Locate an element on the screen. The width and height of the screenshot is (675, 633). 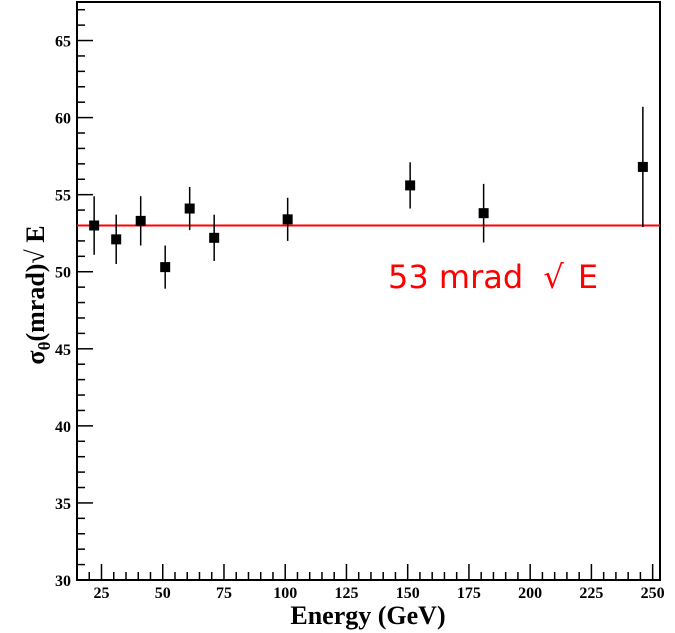
x-axis-ticks: 25 50 75 100 125 150 175 200 225 250 is located at coordinates (370, 583).